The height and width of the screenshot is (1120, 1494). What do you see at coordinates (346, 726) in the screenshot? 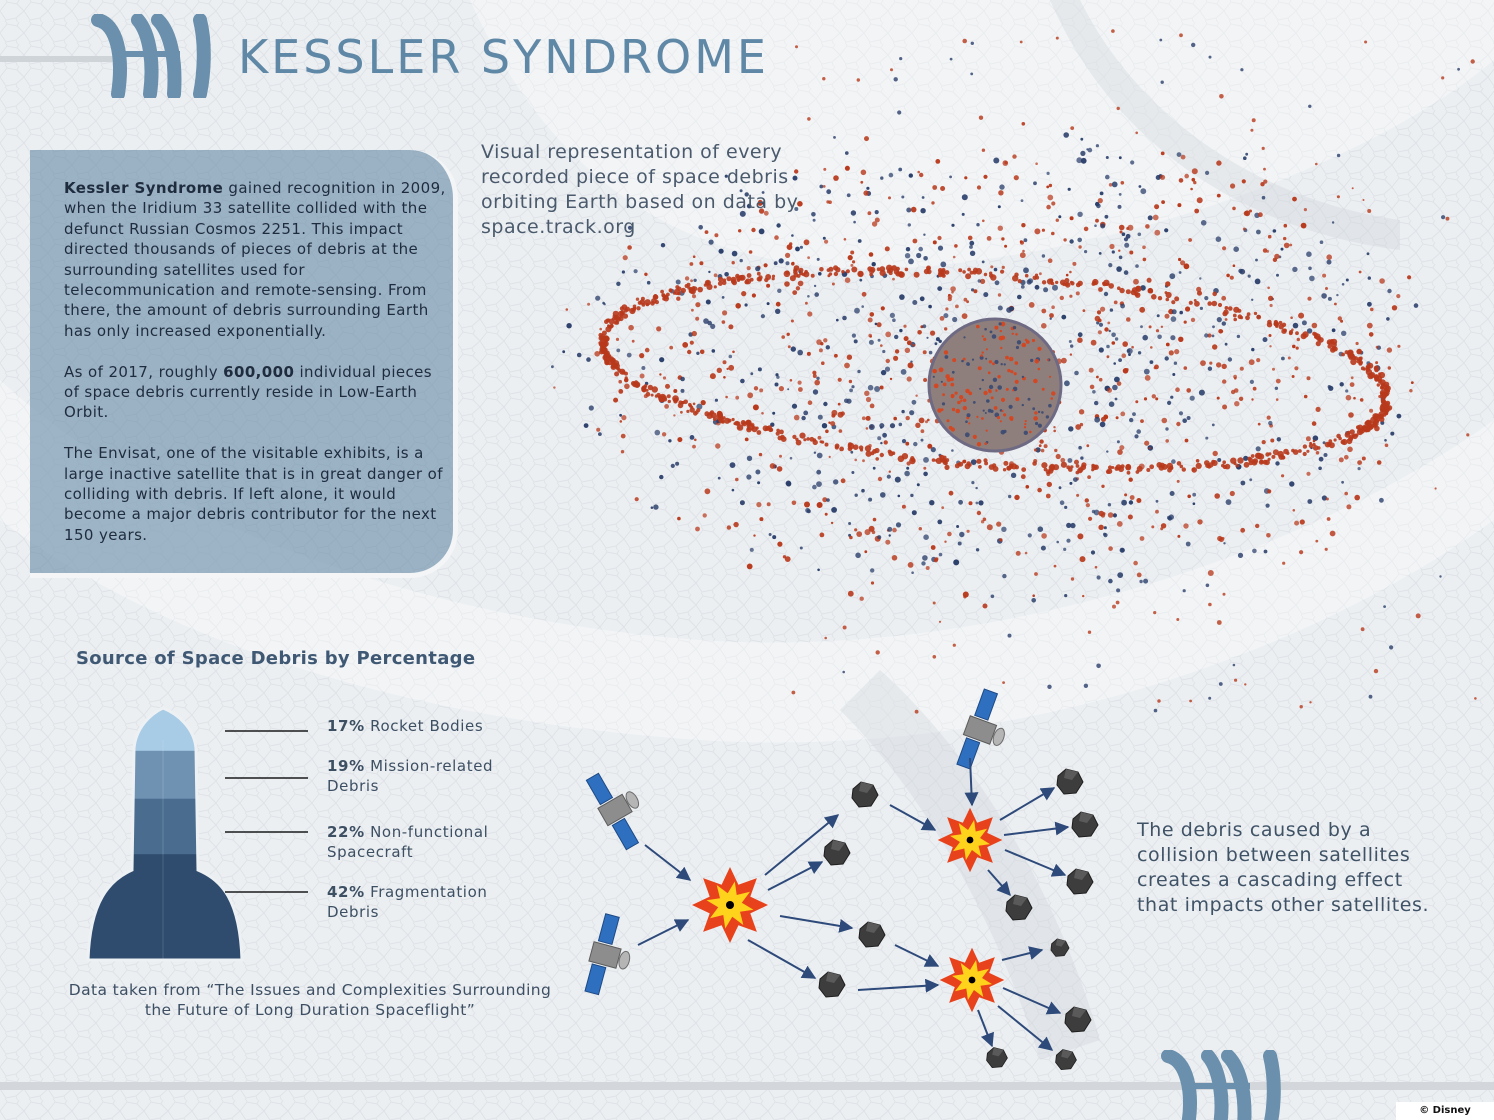
I see `legend-pct: 17%` at bounding box center [346, 726].